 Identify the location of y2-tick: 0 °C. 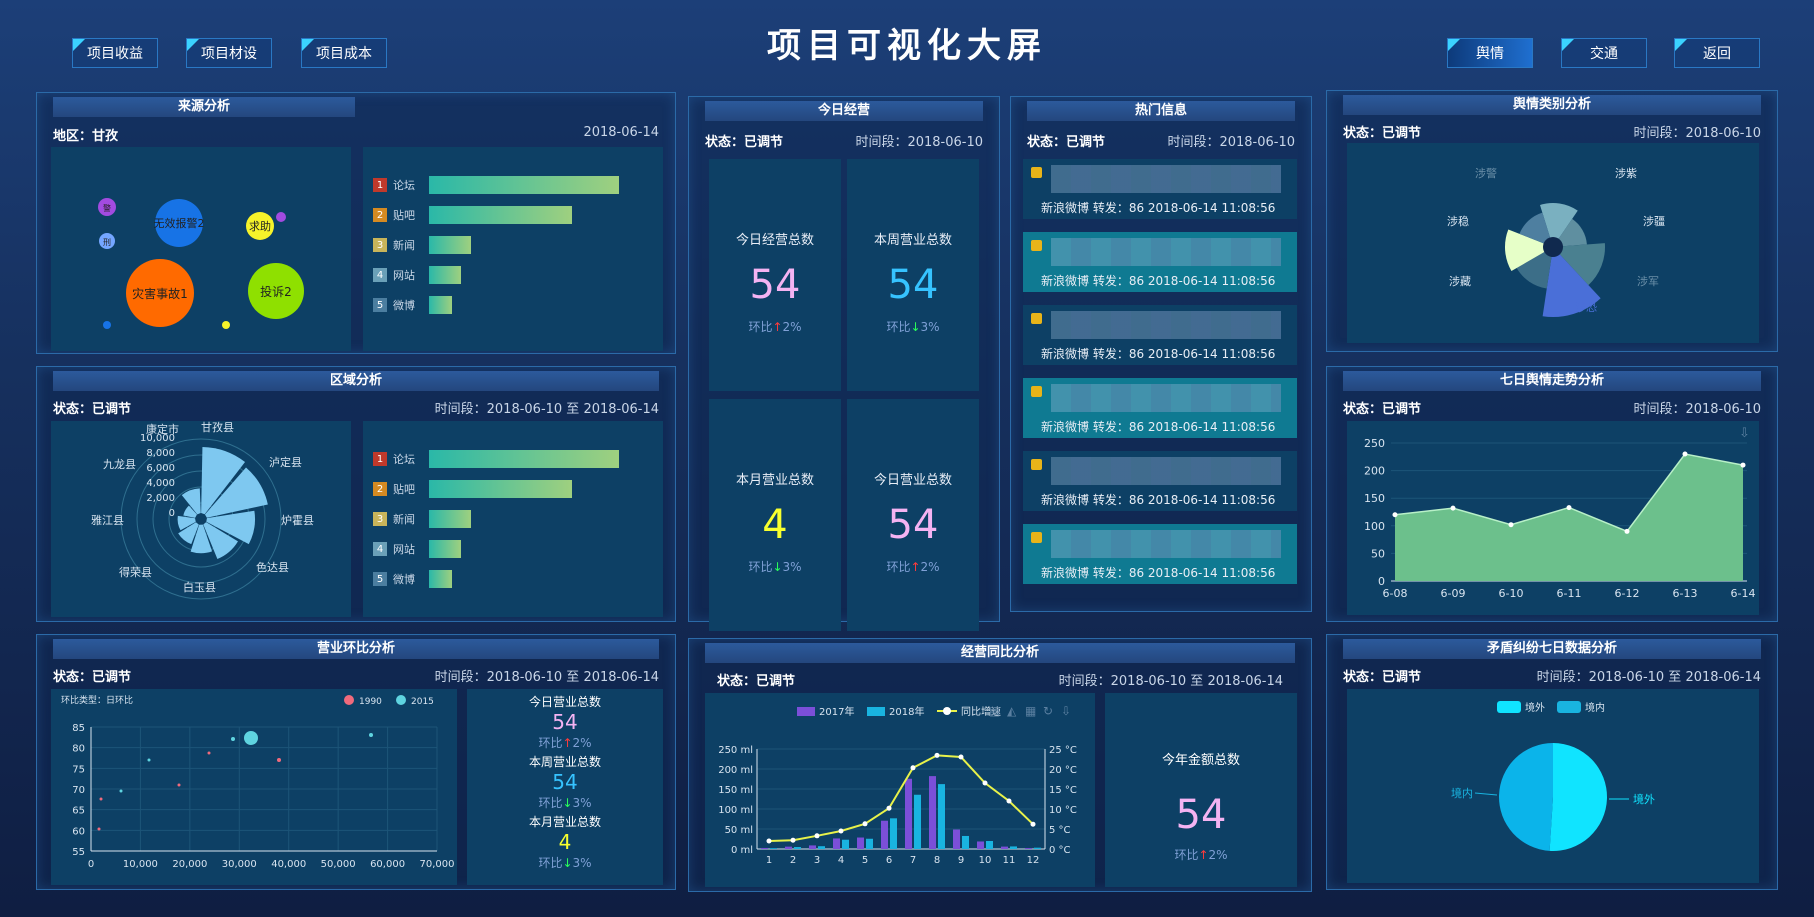
(1060, 850).